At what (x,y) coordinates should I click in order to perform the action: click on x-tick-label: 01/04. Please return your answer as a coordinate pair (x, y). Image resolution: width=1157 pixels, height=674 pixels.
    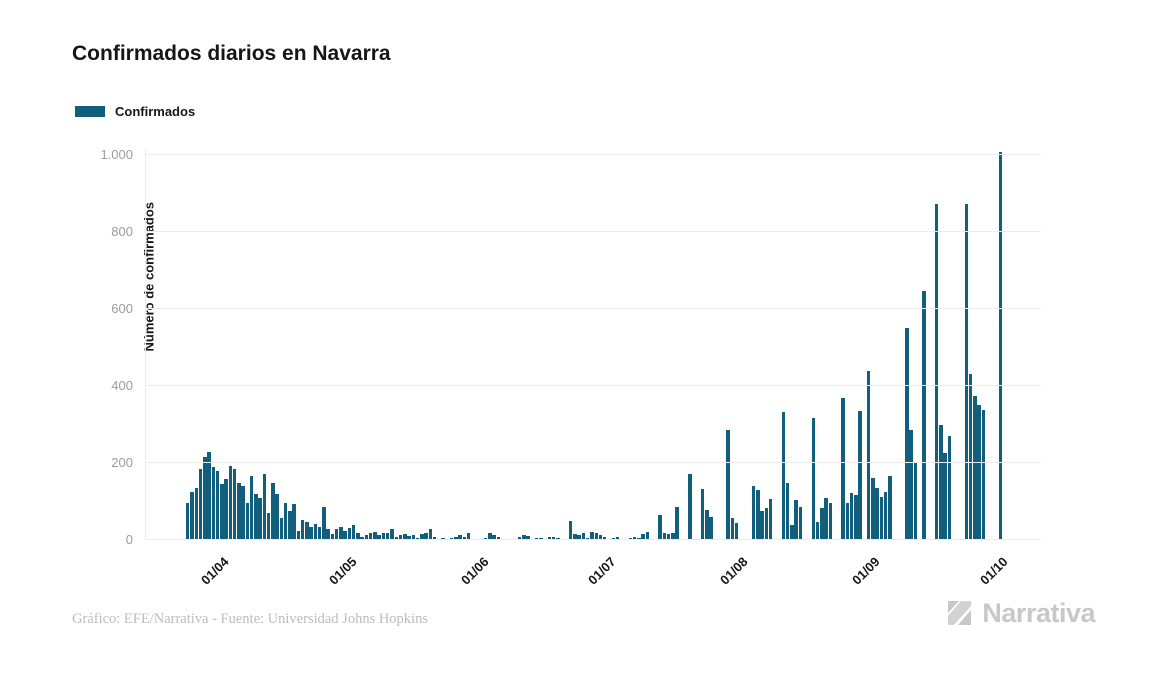
    Looking at the image, I should click on (215, 571).